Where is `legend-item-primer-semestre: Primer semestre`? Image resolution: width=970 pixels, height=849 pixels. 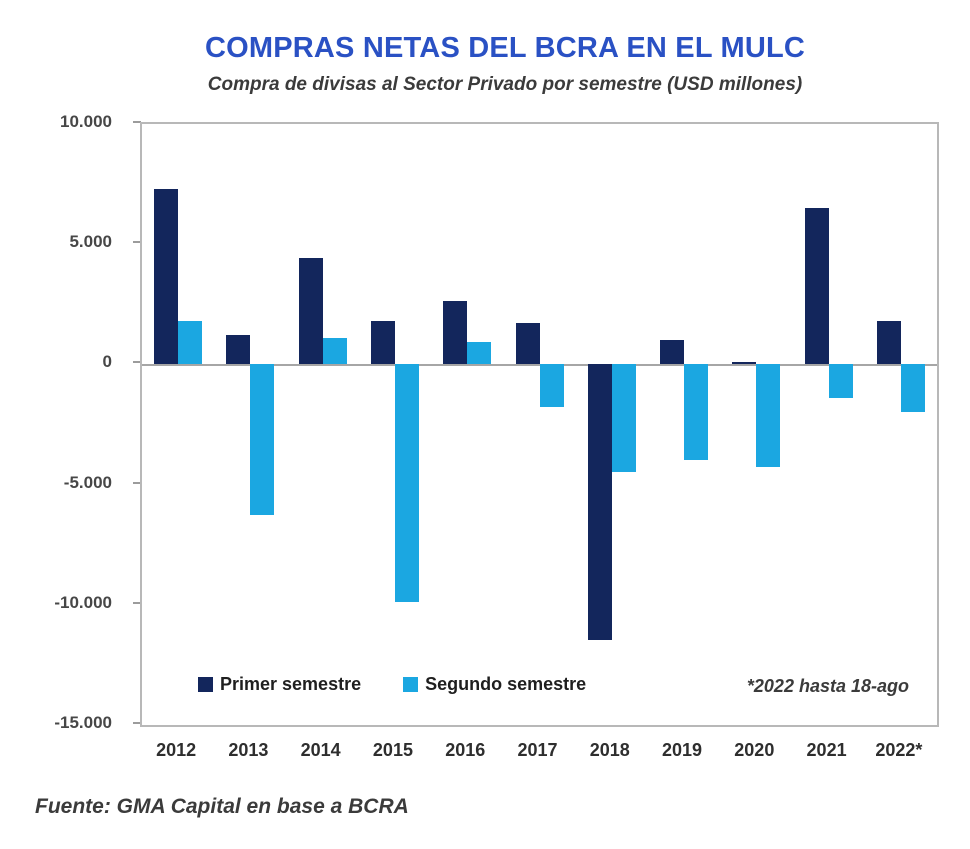 legend-item-primer-semestre: Primer semestre is located at coordinates (279, 684).